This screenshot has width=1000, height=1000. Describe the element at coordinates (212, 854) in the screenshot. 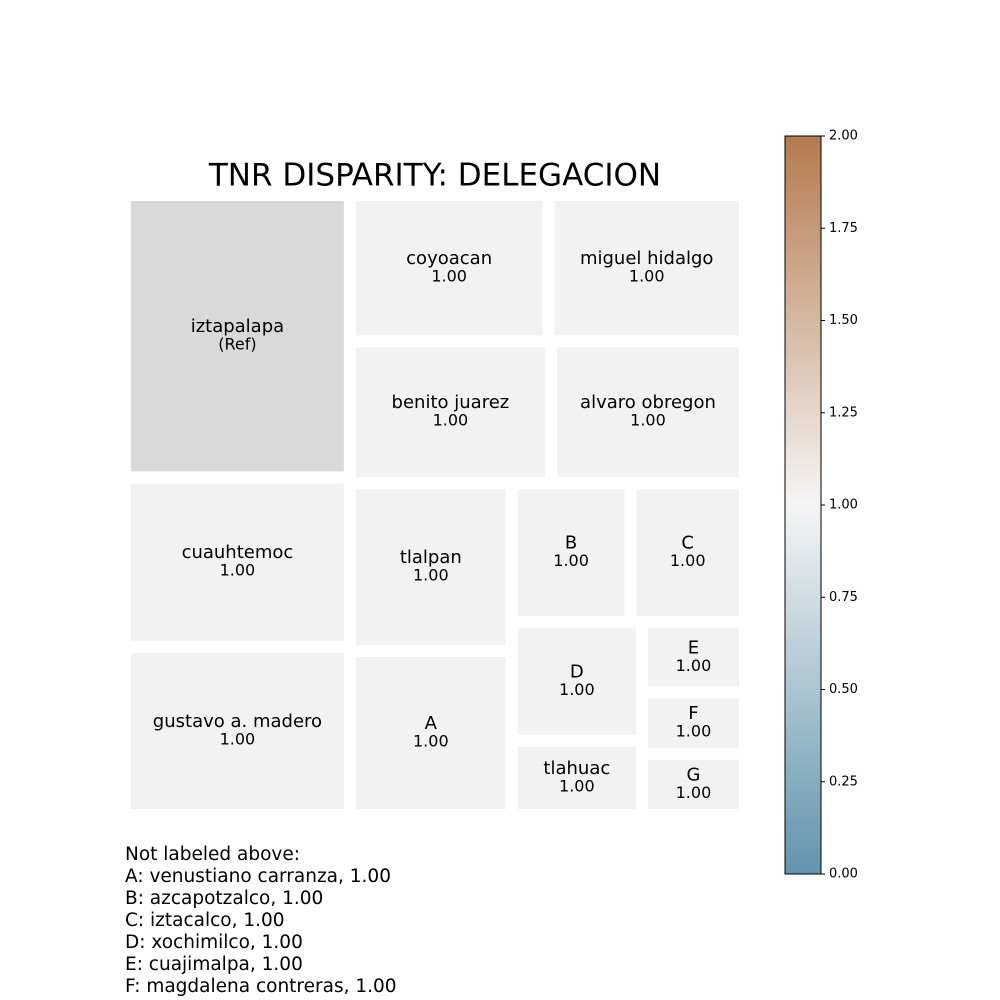

I see `footnote-line: Not labeled above:` at that location.